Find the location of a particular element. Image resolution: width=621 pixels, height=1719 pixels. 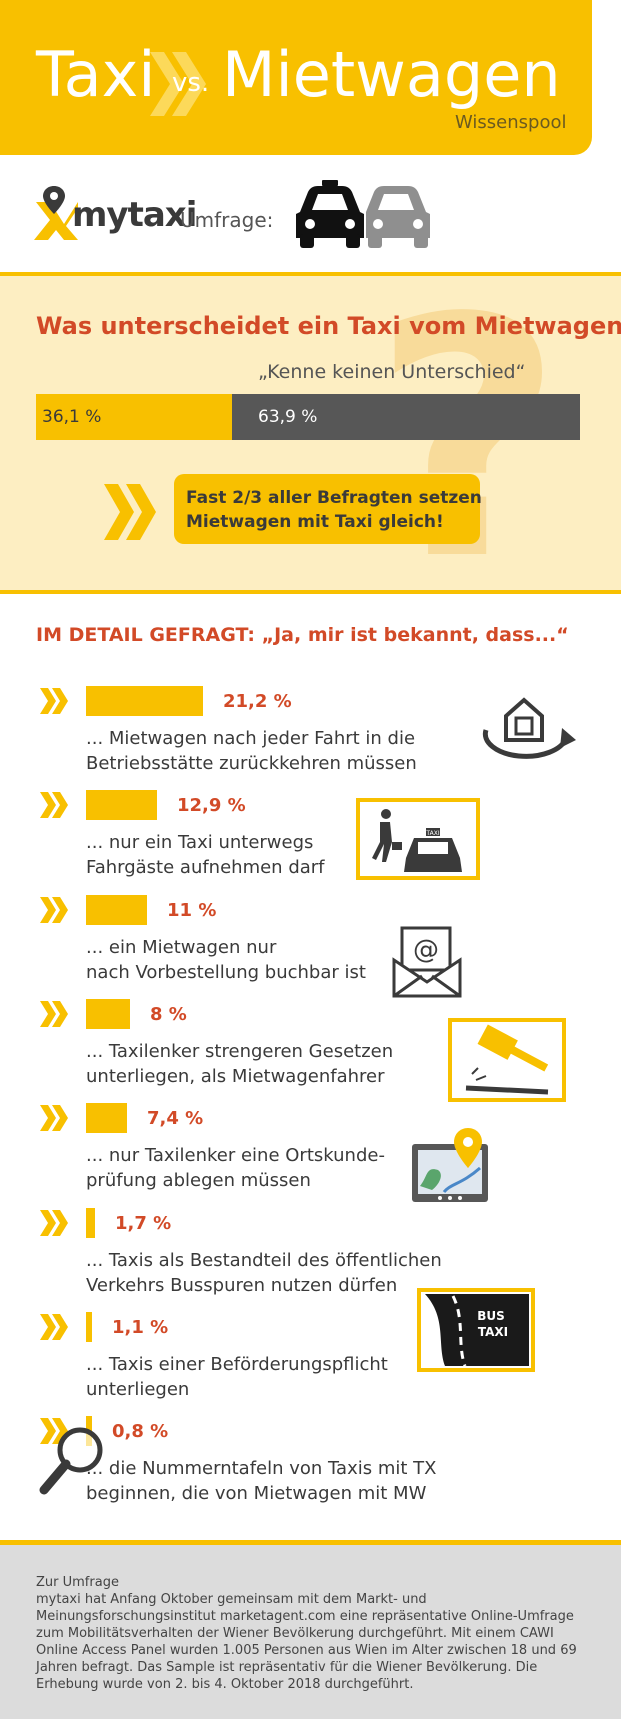

gavel-icon is located at coordinates (507, 1060).